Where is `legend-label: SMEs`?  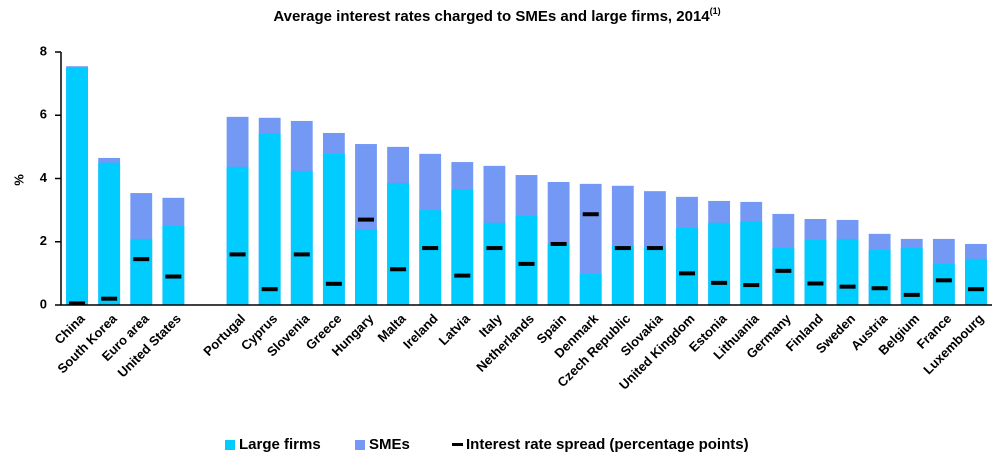
legend-label: SMEs is located at coordinates (389, 444).